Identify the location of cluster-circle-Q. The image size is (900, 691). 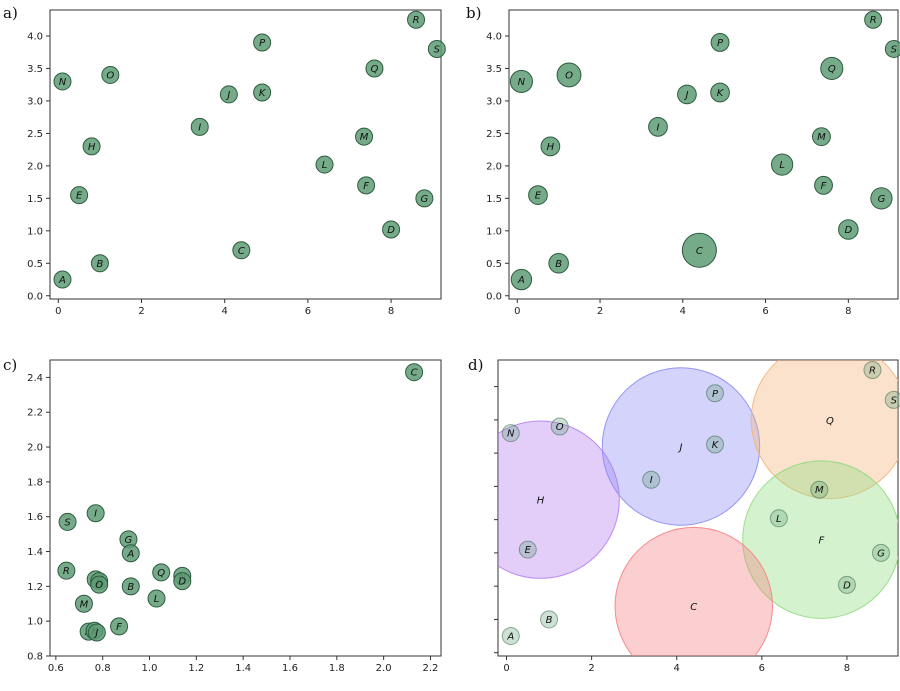
(824, 430).